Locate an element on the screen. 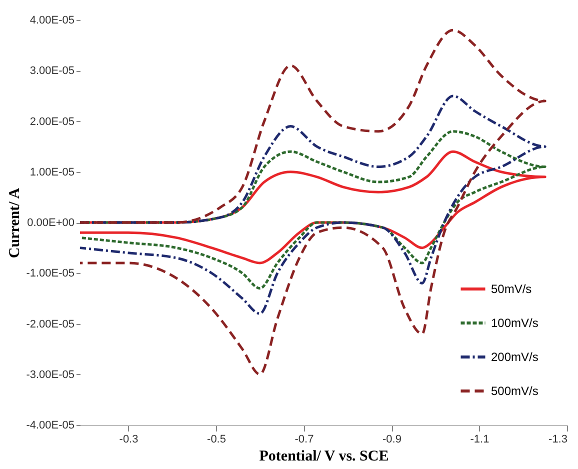 This screenshot has height=469, width=578. y-axis-title: Current/ A is located at coordinates (15, 223).